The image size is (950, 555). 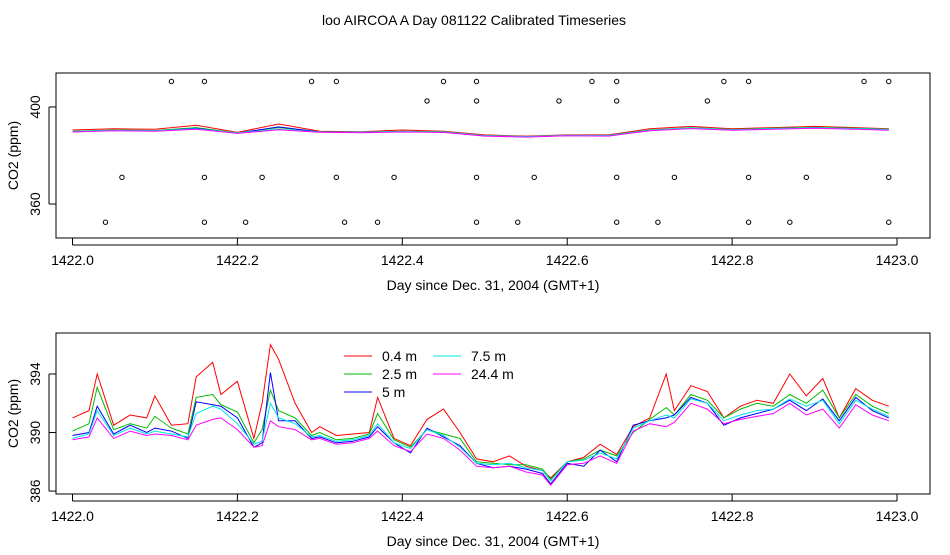 What do you see at coordinates (35, 107) in the screenshot?
I see `y-tick-label: 400` at bounding box center [35, 107].